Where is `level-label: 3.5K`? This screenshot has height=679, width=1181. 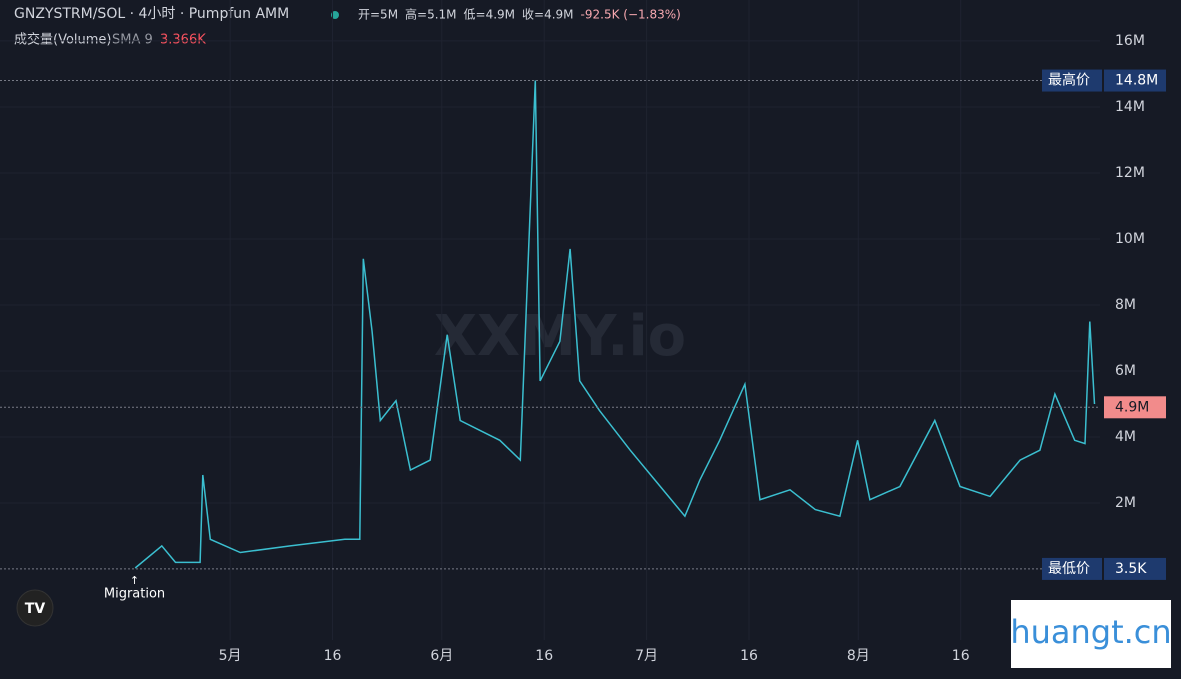
level-label: 3.5K is located at coordinates (1131, 569).